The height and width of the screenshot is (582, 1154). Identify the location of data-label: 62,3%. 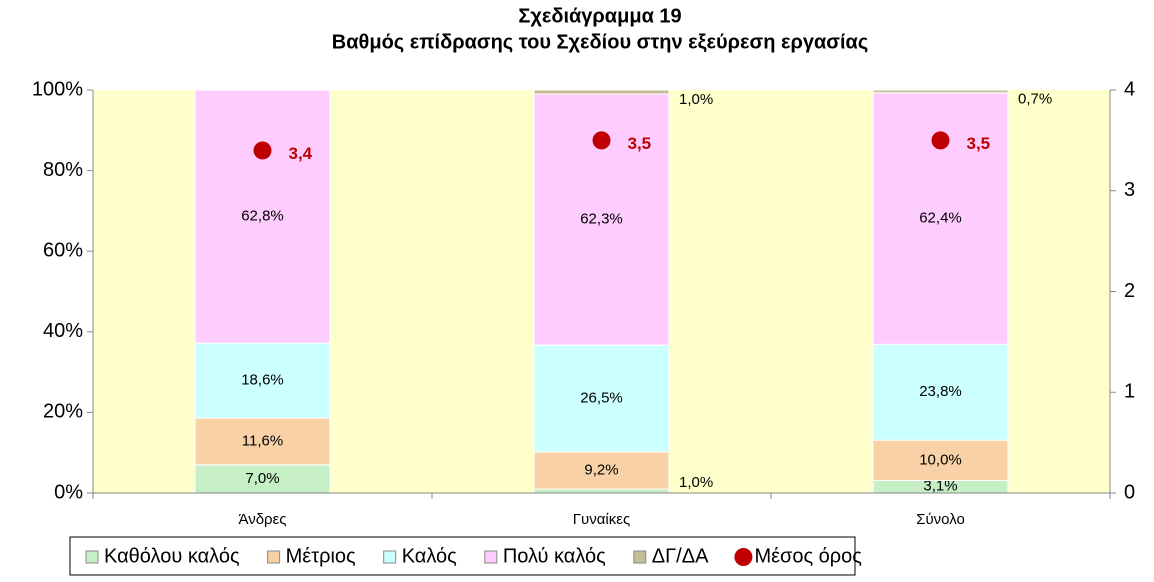
(601, 219).